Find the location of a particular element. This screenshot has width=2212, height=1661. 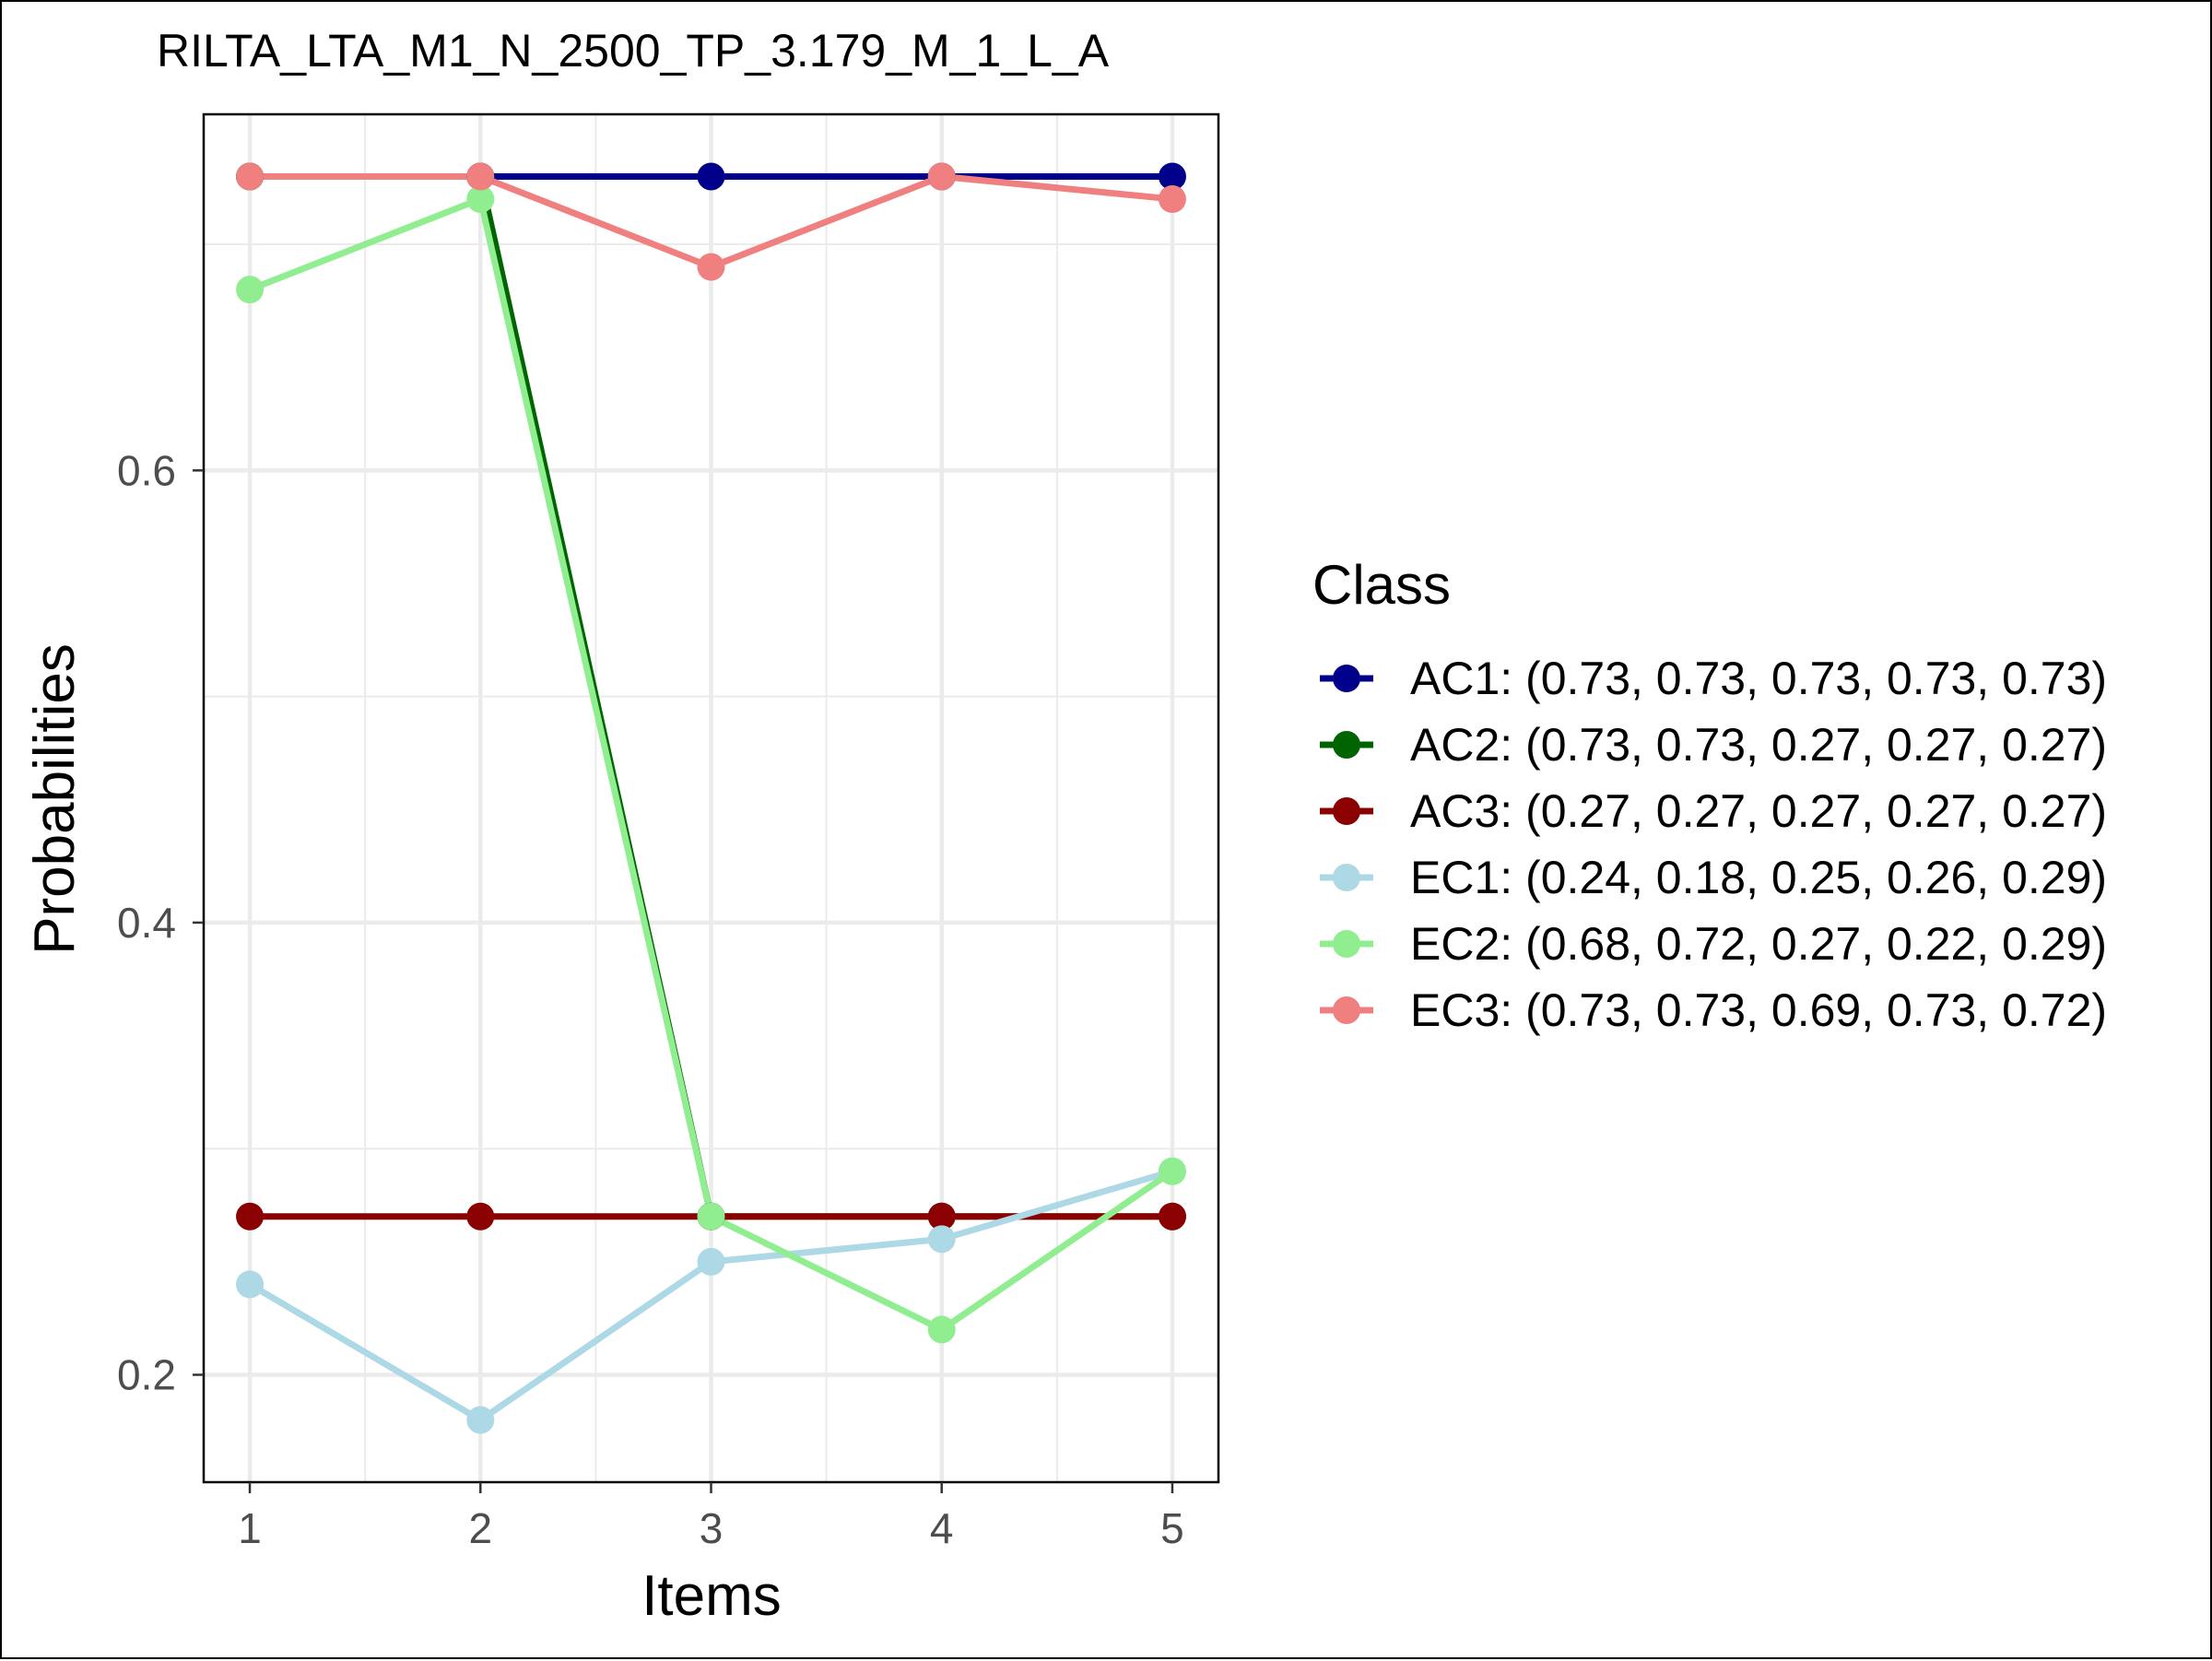

x-tick-label: 2 is located at coordinates (480, 1528).